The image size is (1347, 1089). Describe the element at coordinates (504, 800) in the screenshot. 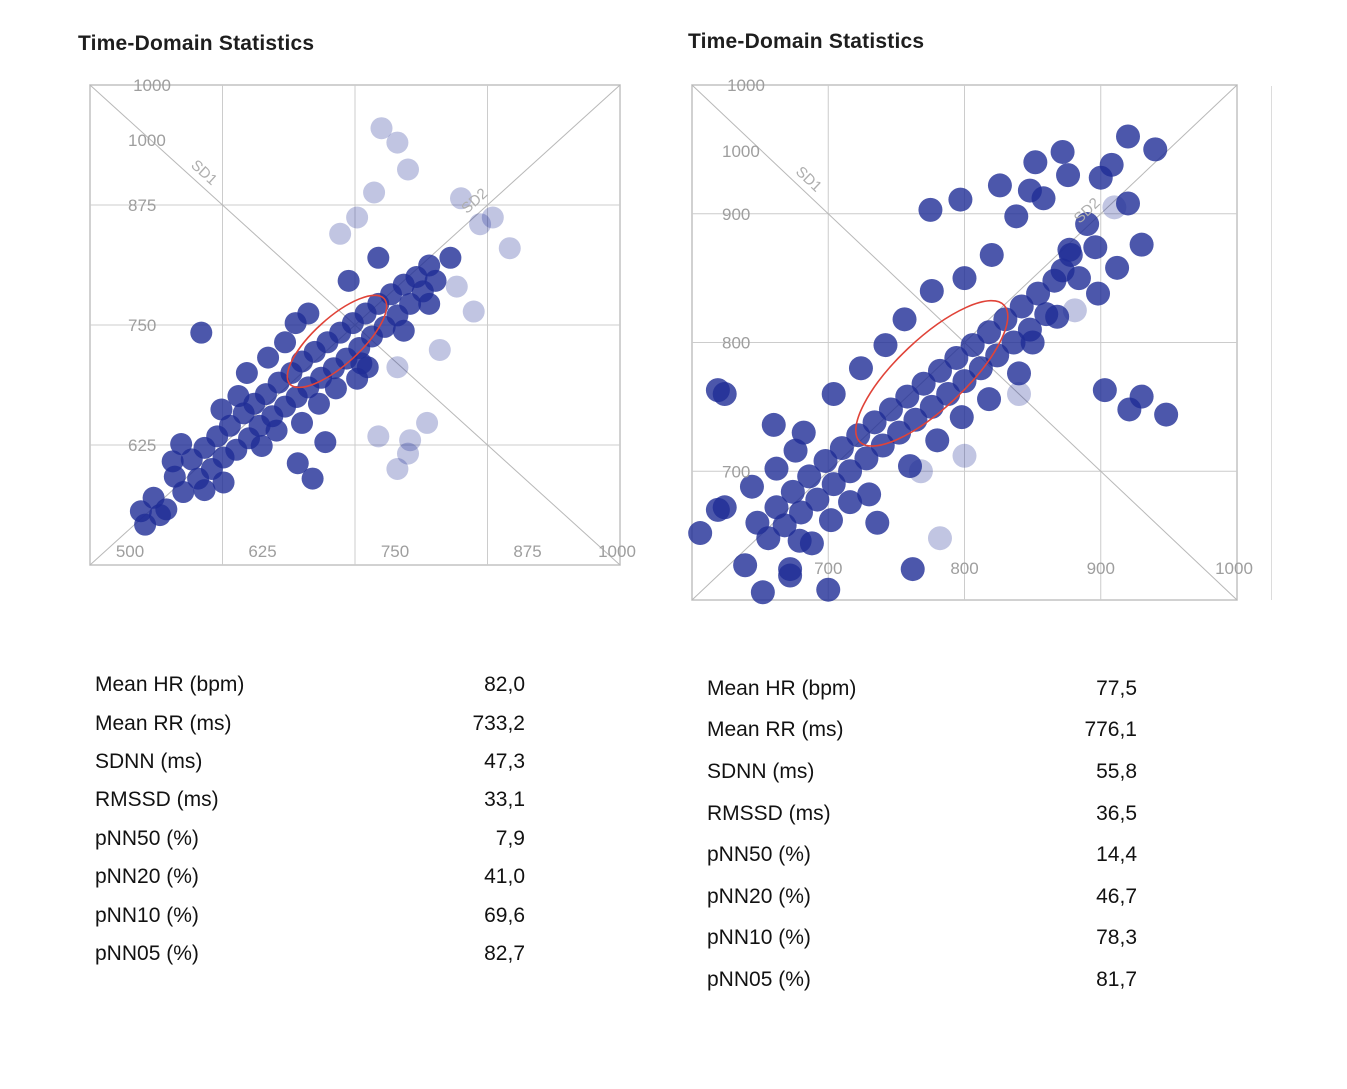

I see `stat-value: 33,1` at that location.